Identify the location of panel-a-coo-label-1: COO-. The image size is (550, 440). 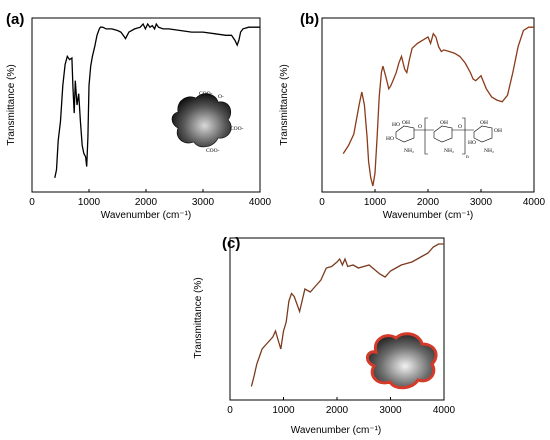
(206, 94).